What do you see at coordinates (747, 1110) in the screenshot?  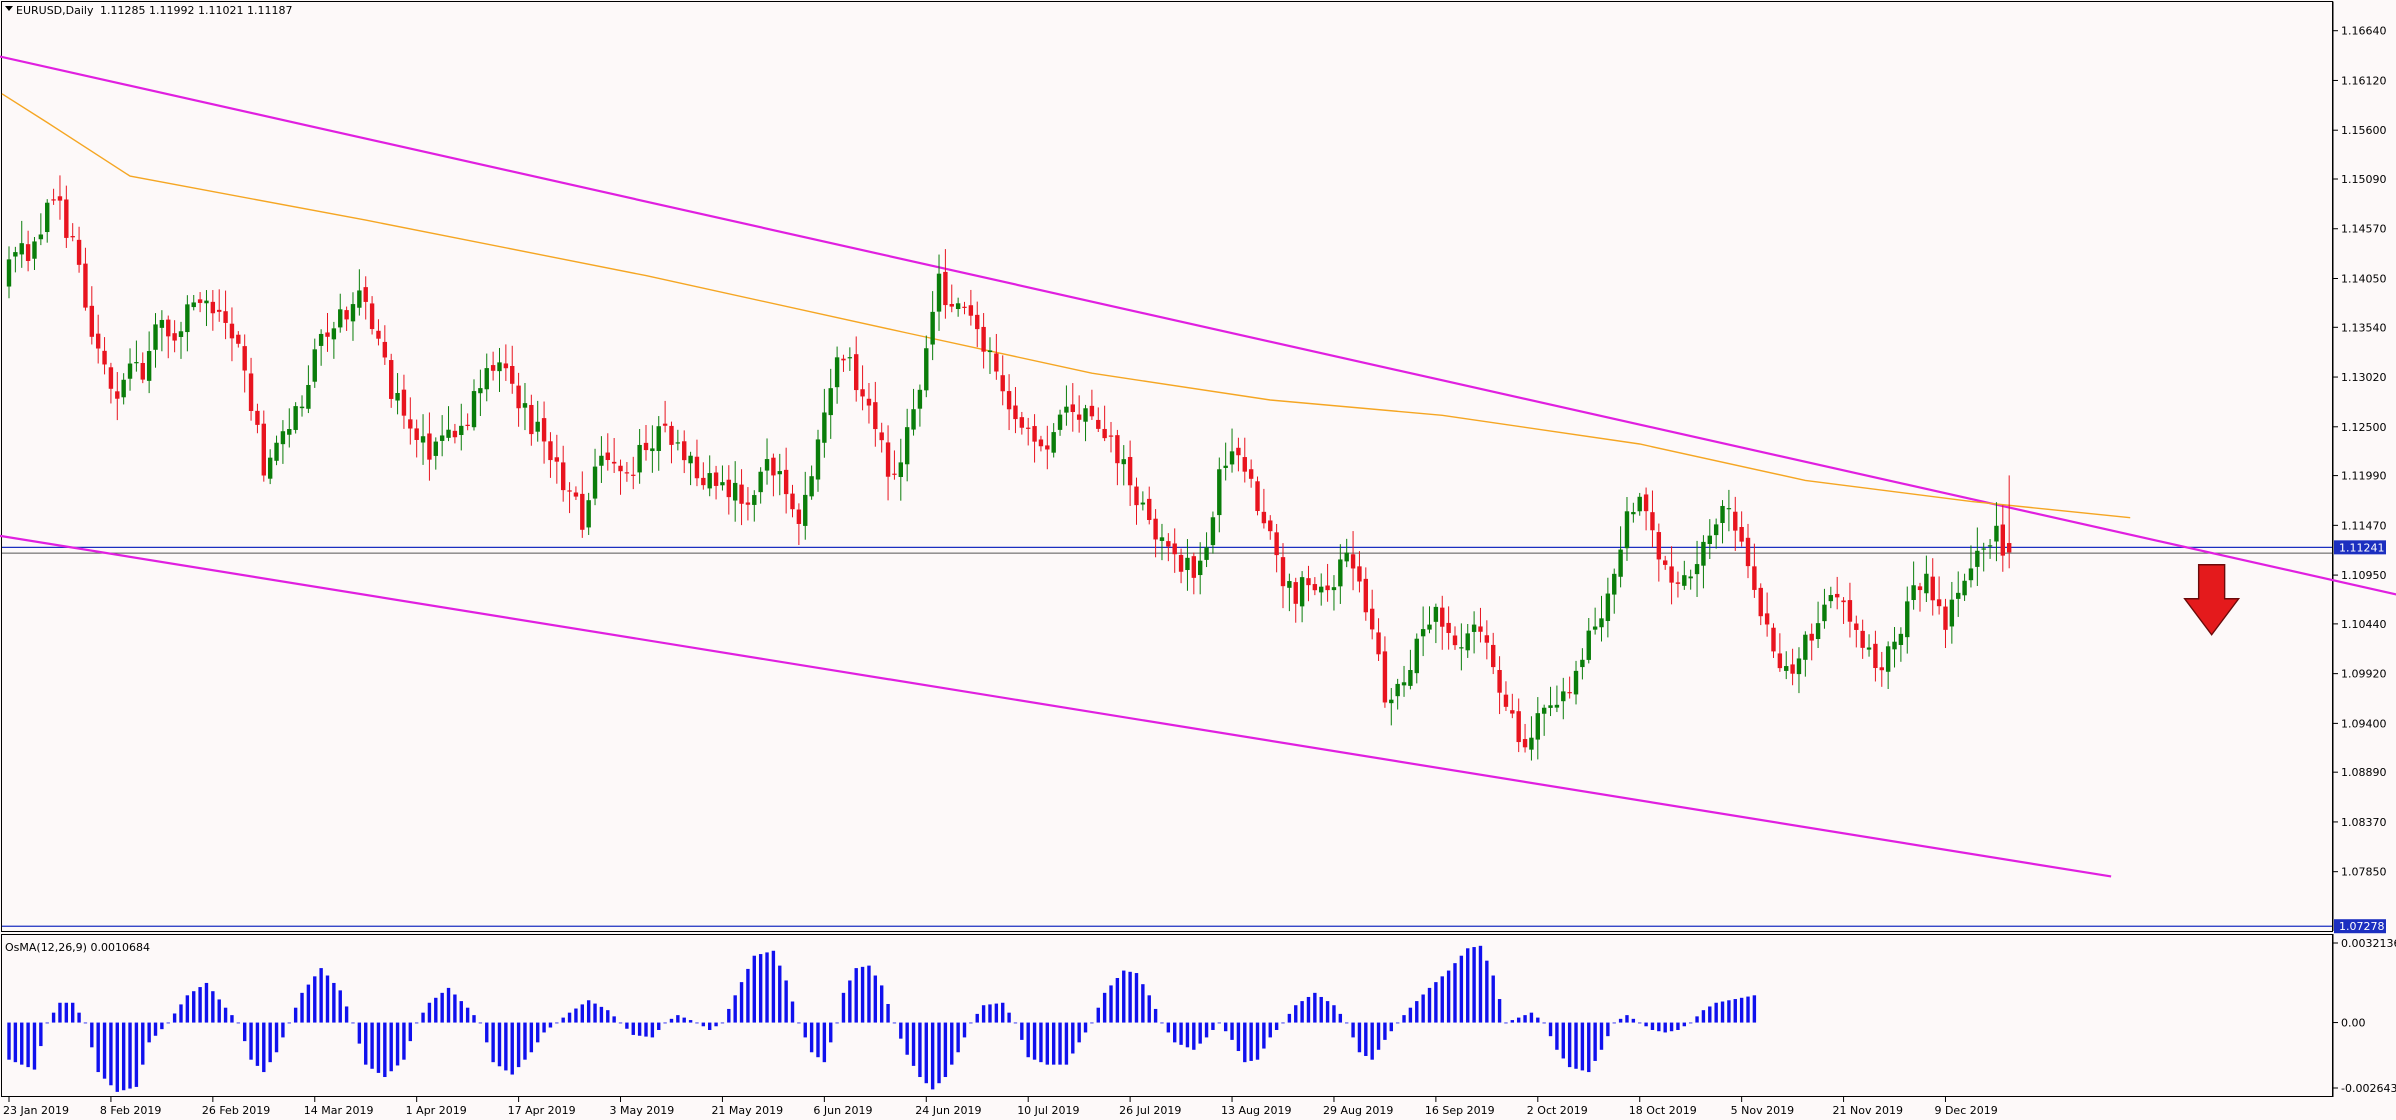 I see `time-tick-label: 21 May 2019` at bounding box center [747, 1110].